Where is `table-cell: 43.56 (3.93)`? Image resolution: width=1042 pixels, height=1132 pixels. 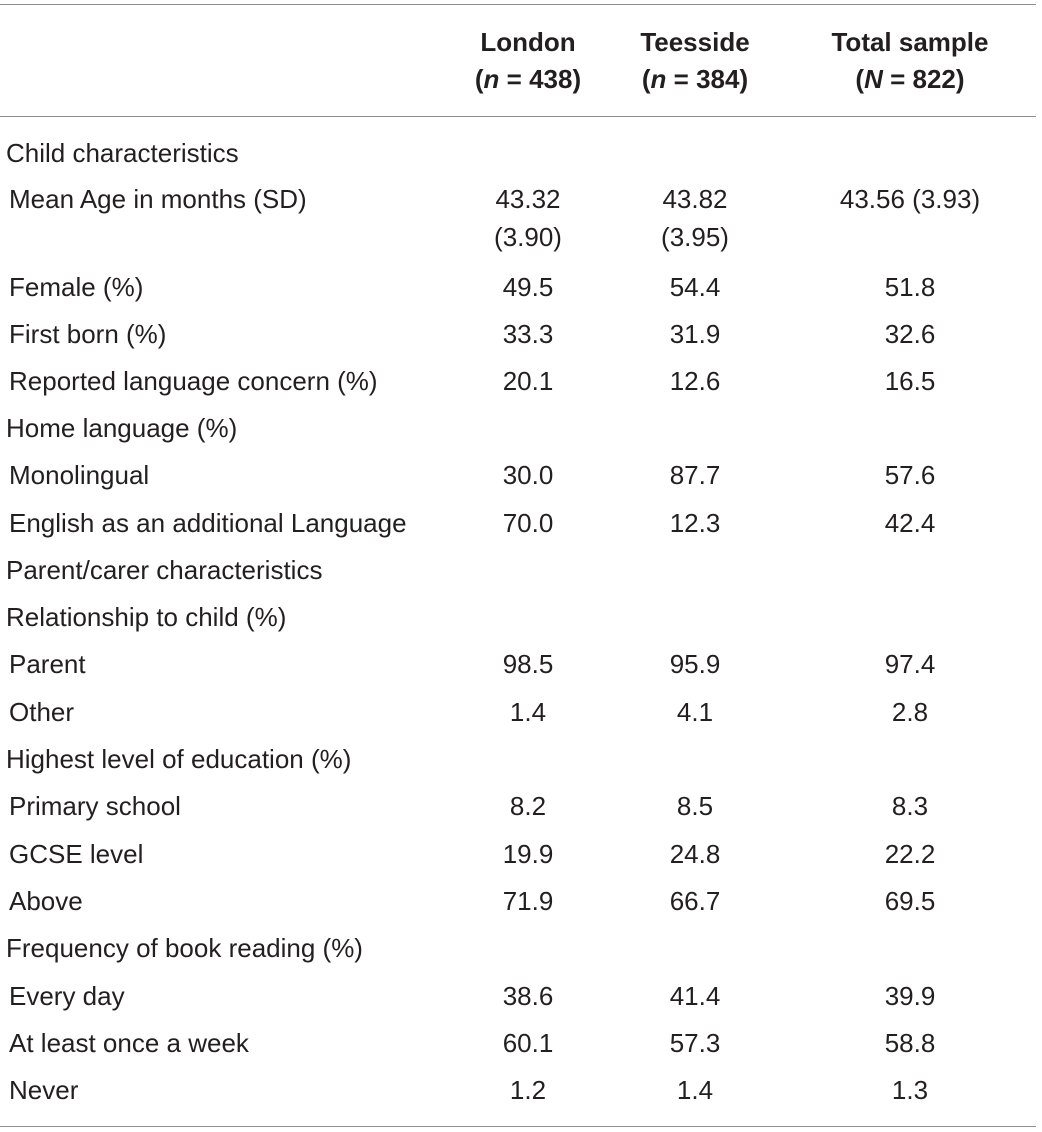
table-cell: 43.56 (3.93) is located at coordinates (910, 199).